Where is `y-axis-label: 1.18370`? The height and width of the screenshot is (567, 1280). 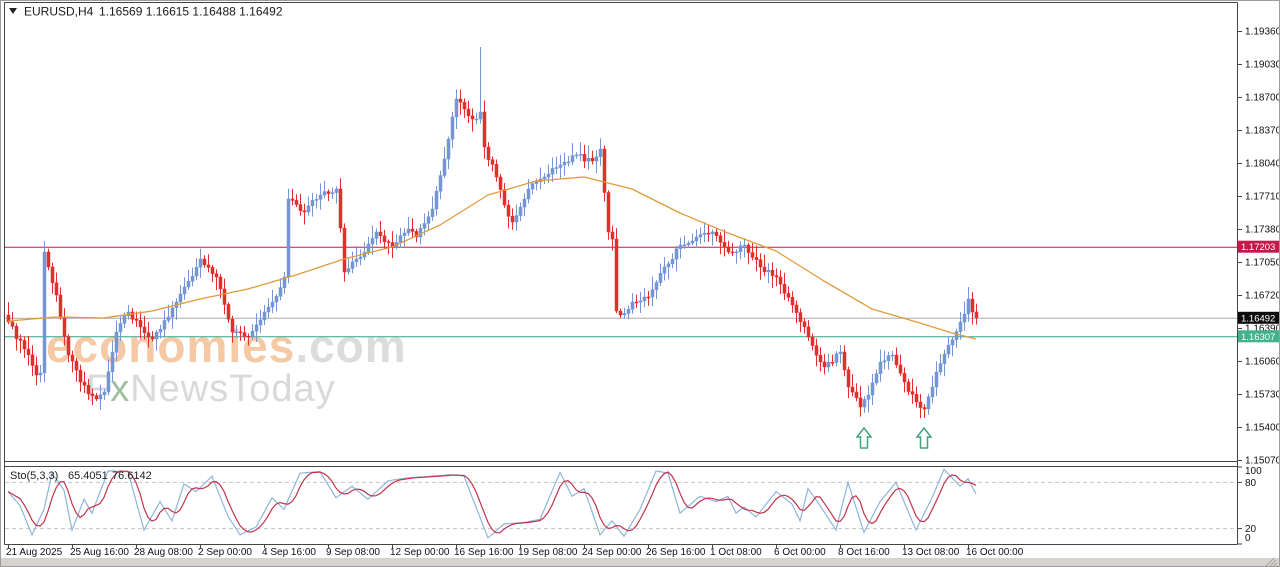 y-axis-label: 1.18370 is located at coordinates (1262, 131).